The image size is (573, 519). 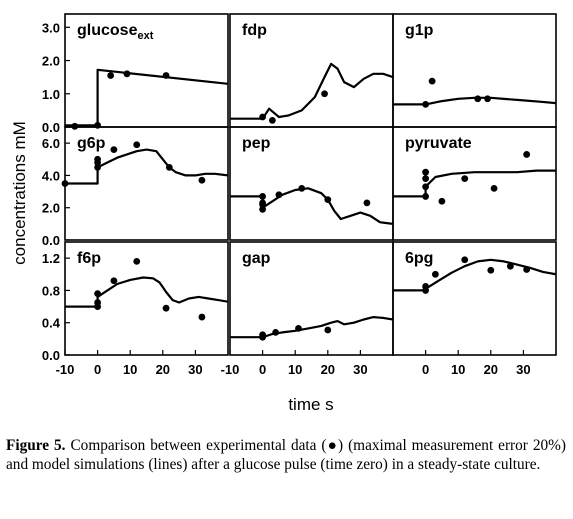 What do you see at coordinates (307, 309) in the screenshot?
I see `panel-gap: -10 0 10 20 30 gap` at bounding box center [307, 309].